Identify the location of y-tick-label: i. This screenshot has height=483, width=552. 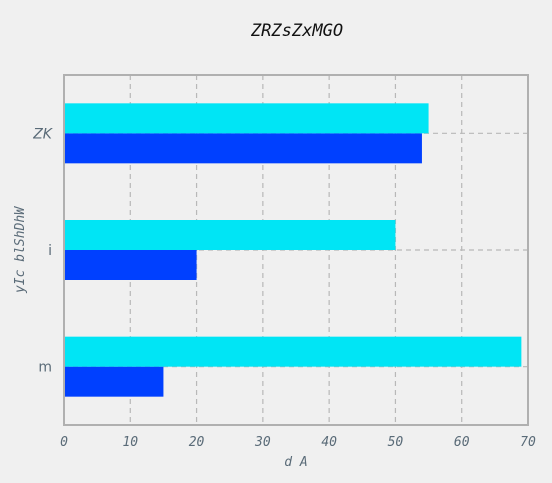
(50, 251).